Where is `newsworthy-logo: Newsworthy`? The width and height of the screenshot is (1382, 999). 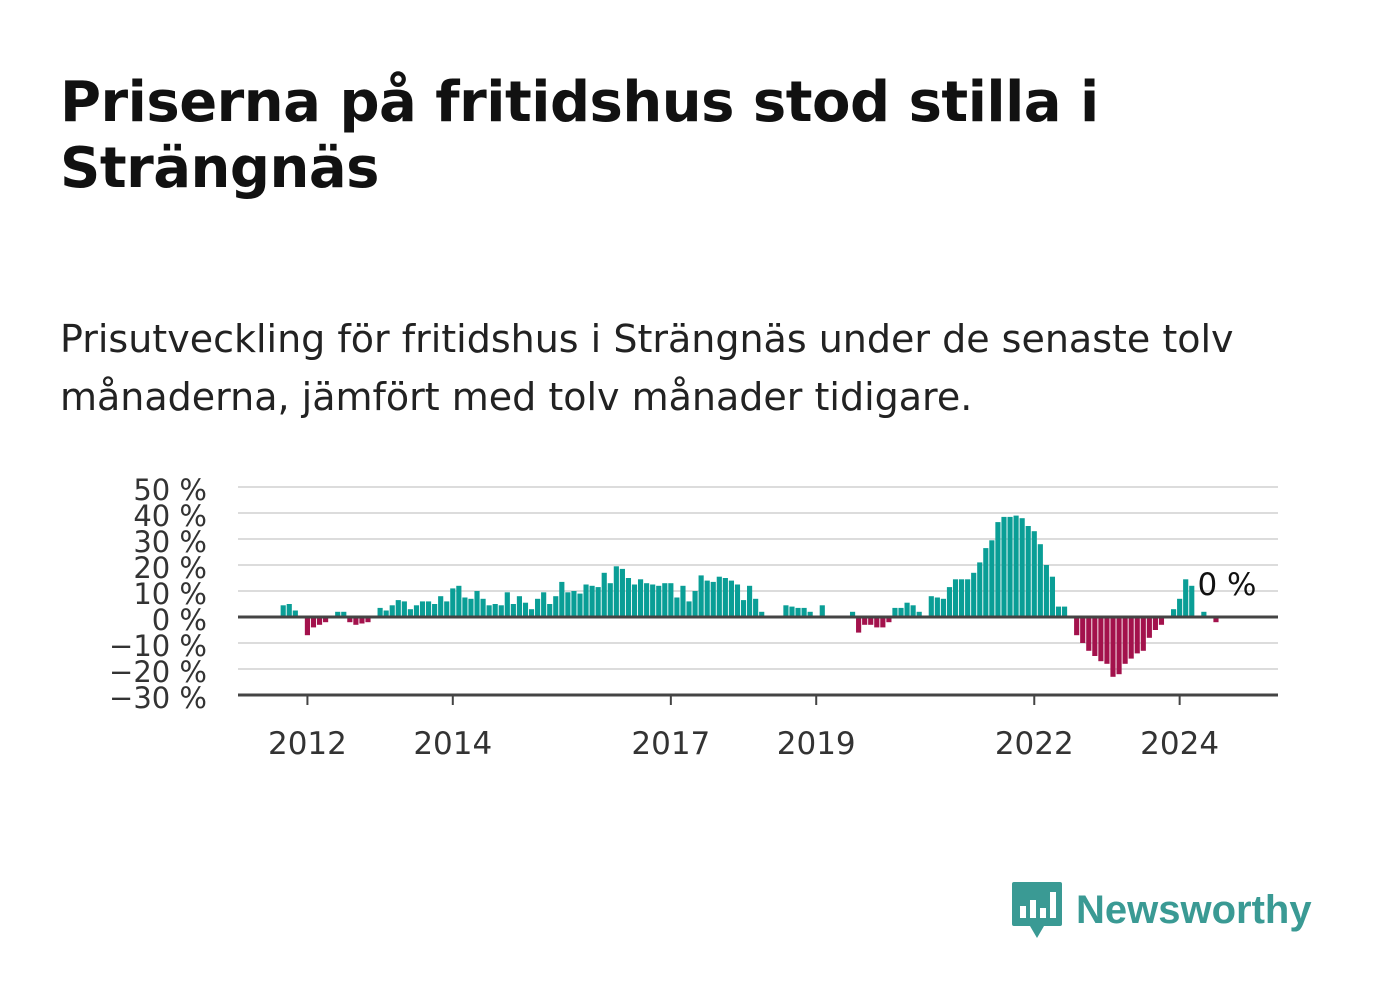
newsworthy-logo: Newsworthy is located at coordinates (1161, 910).